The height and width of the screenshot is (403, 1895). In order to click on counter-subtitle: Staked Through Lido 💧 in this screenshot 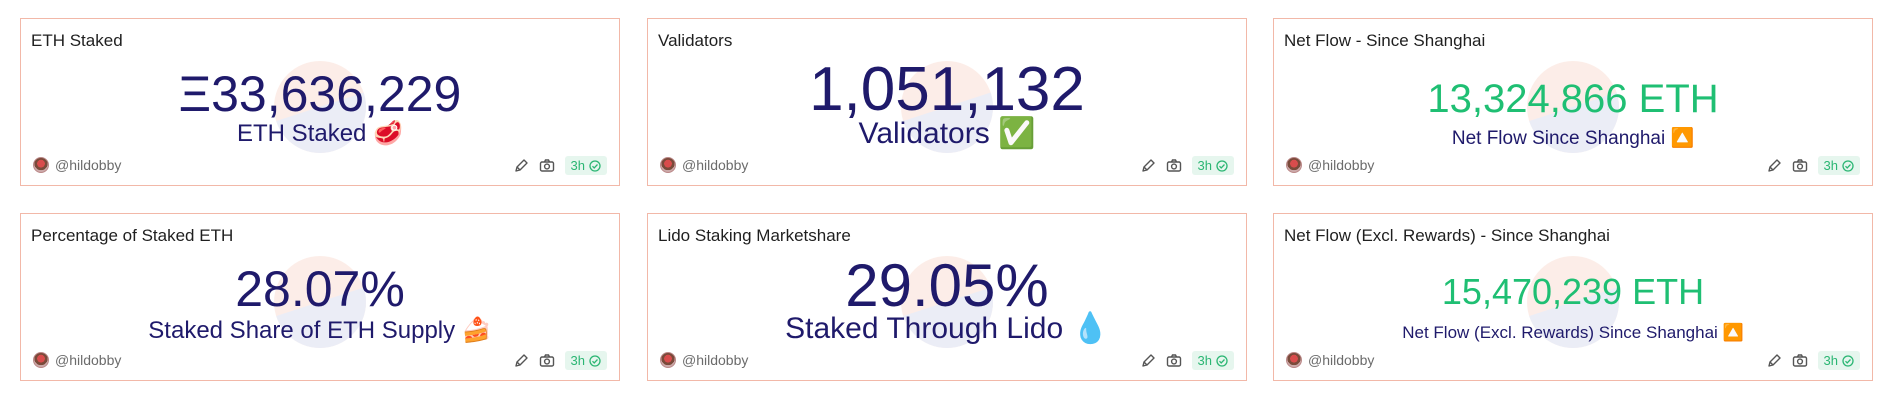, I will do `click(947, 329)`.